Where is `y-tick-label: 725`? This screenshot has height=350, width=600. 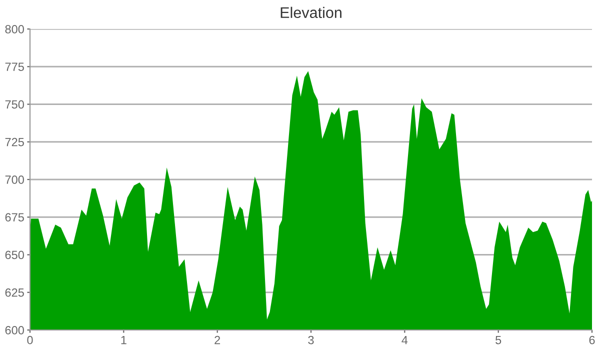 y-tick-label: 725 is located at coordinates (14, 142).